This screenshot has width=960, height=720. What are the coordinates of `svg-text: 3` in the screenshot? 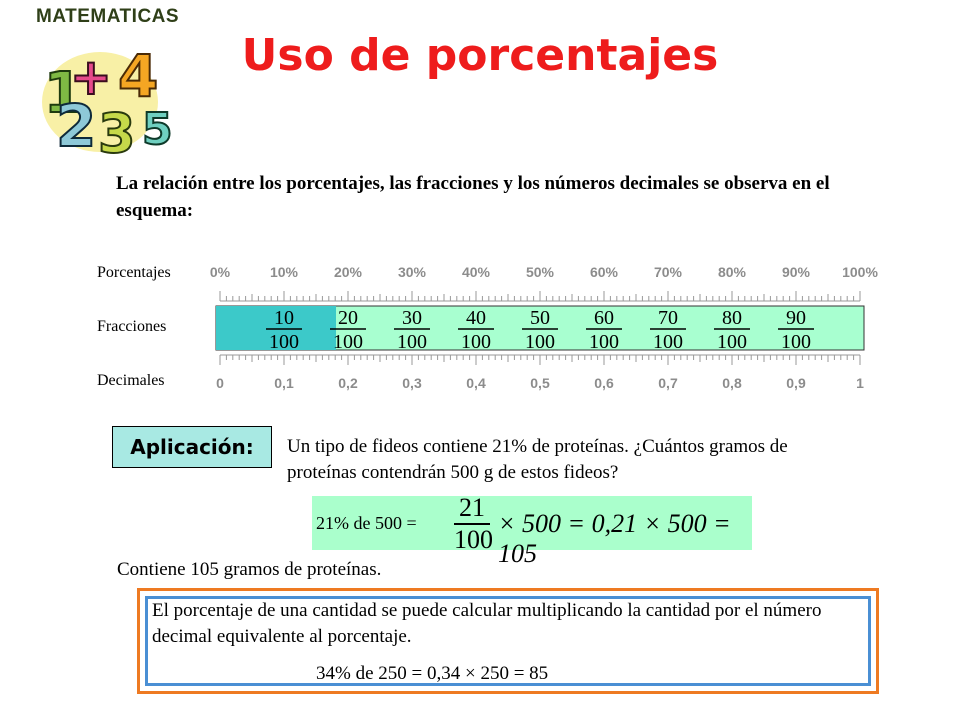 It's located at (117, 129).